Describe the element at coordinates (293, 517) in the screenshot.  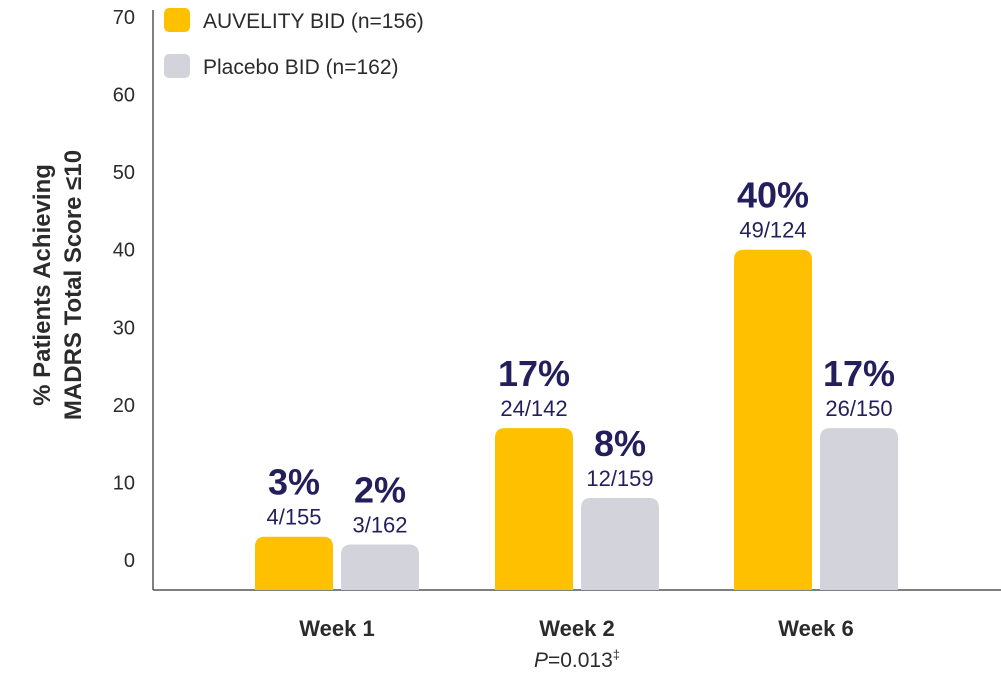
I see `bar-fraction-label: 4/155` at that location.